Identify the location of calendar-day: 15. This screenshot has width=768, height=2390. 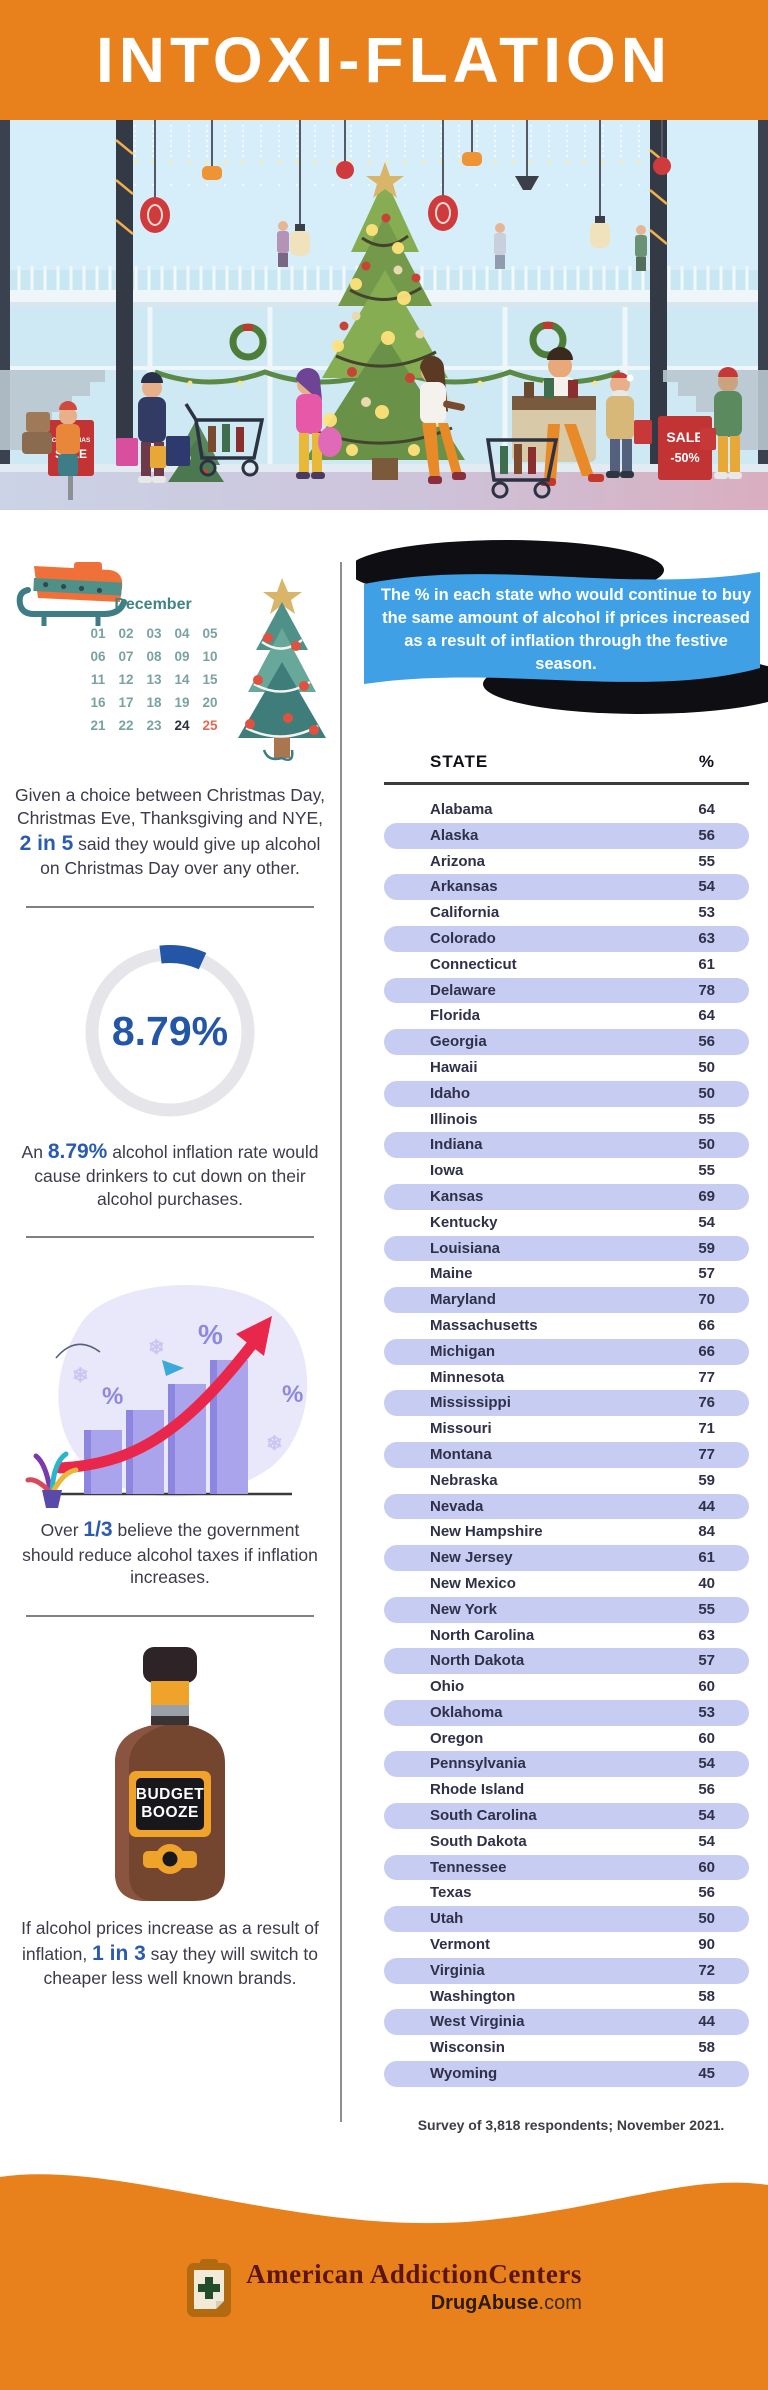
(210, 679).